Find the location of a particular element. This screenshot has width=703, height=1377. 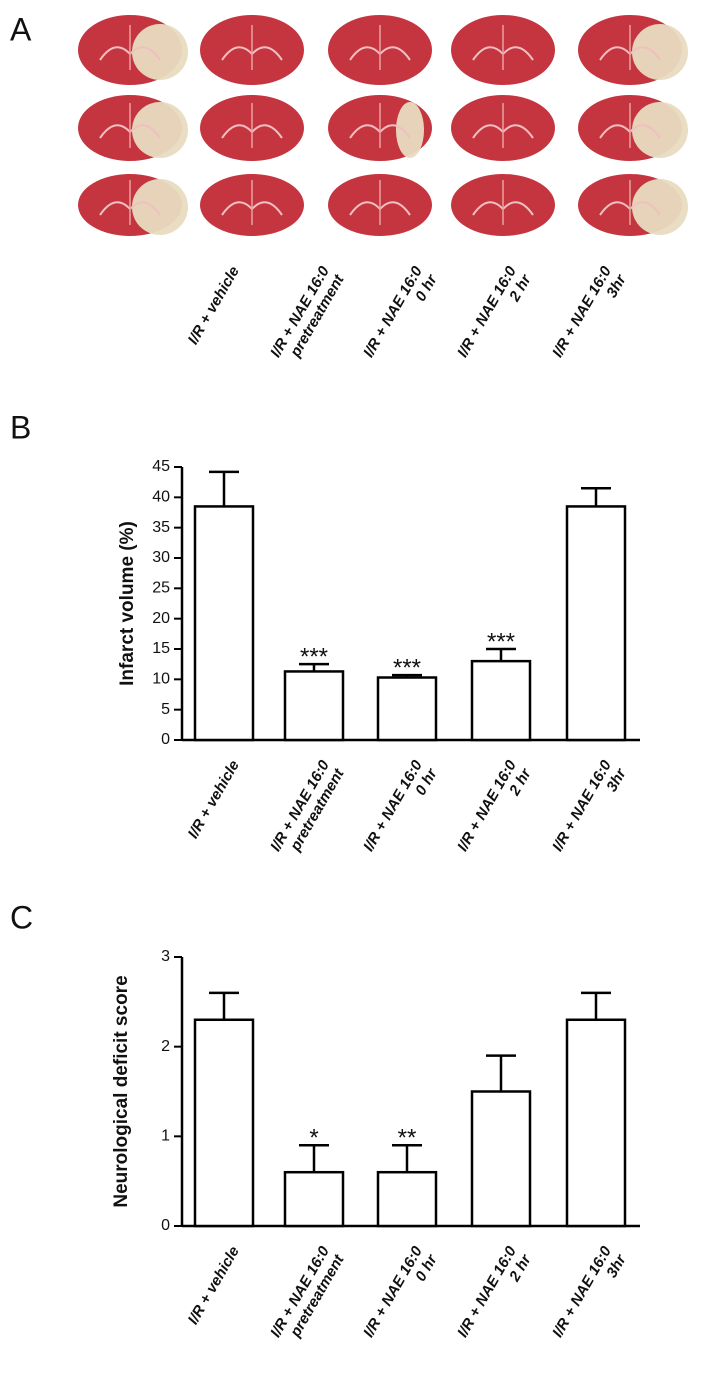

y-tick-label: 10 is located at coordinates (161, 679).